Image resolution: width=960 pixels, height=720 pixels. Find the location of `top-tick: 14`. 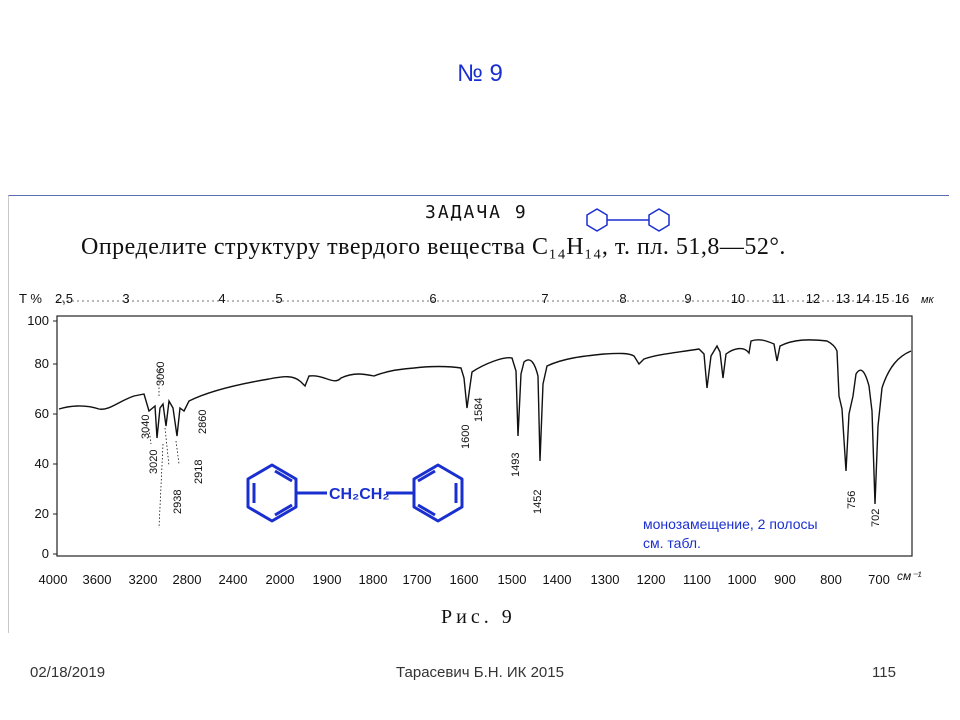

top-tick: 14 is located at coordinates (863, 298).